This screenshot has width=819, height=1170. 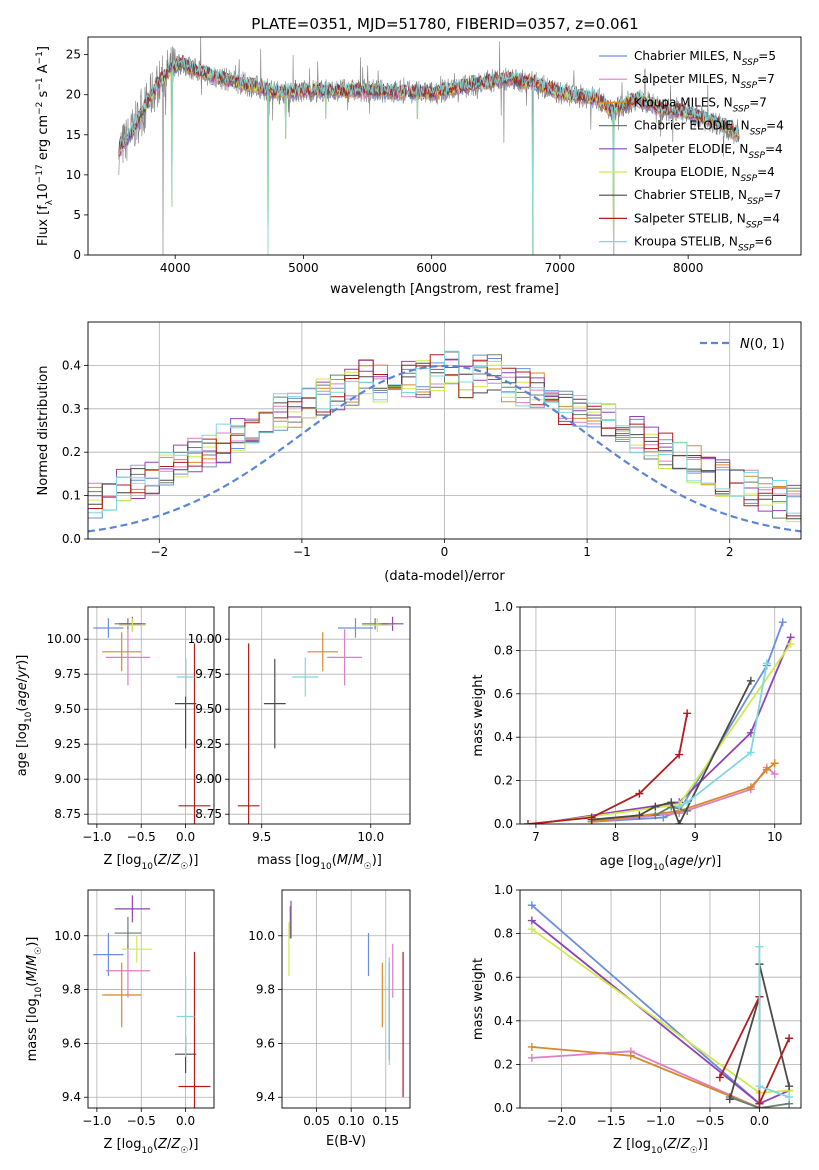 I want to click on errorbar-salpeter-stelib, so click(x=194, y=733).